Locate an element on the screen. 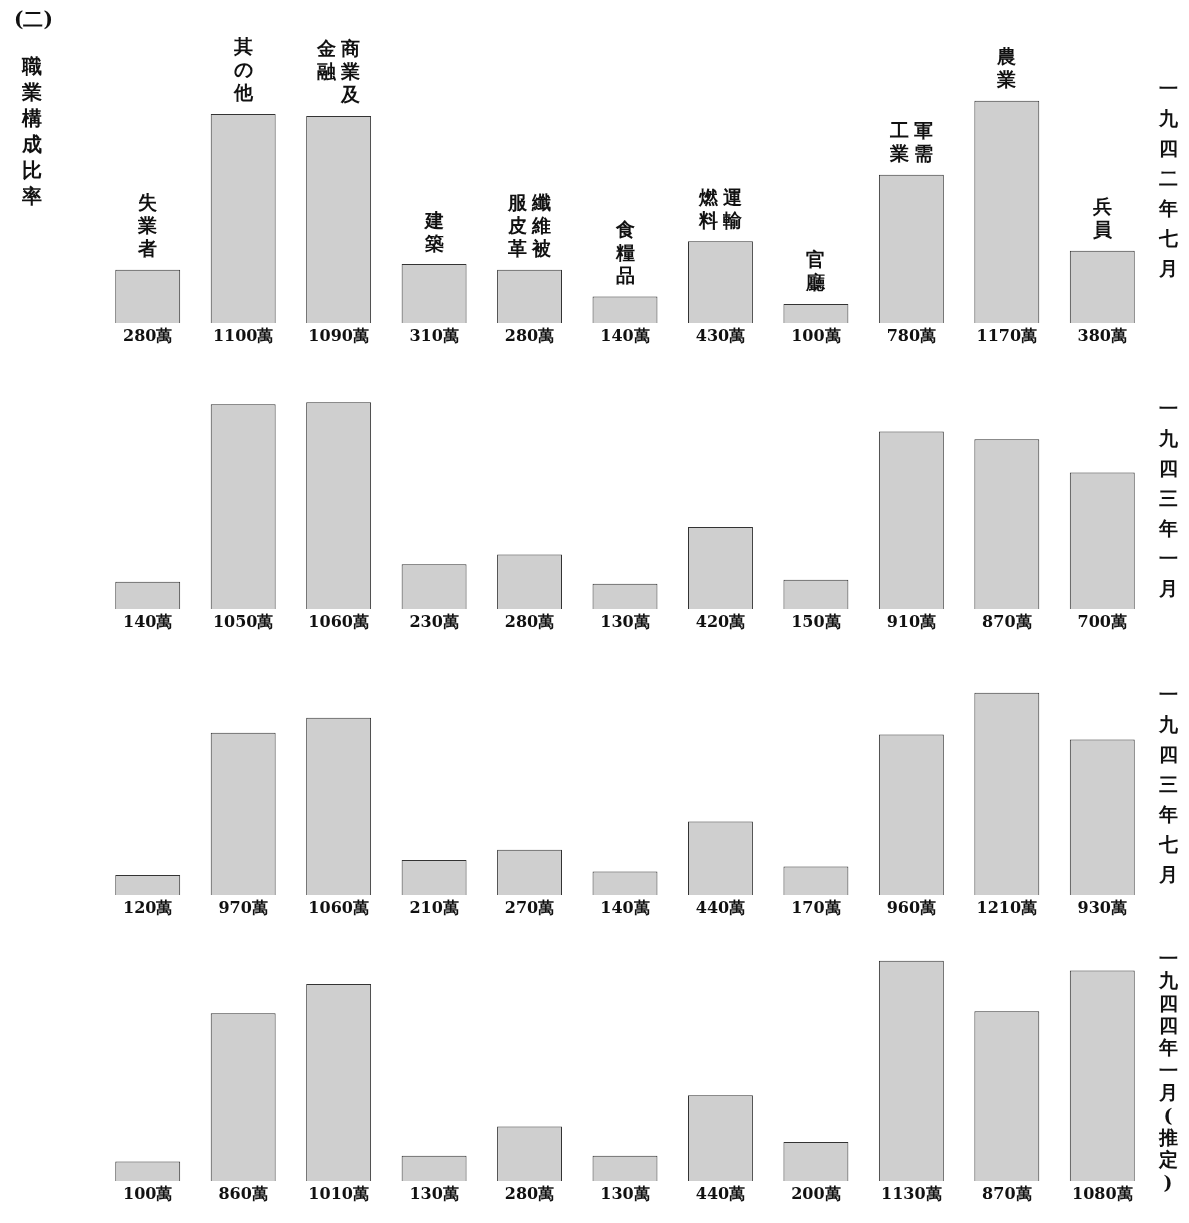 This screenshot has height=1223, width=1189. x-tick-label: 失業者 is located at coordinates (147, 225).